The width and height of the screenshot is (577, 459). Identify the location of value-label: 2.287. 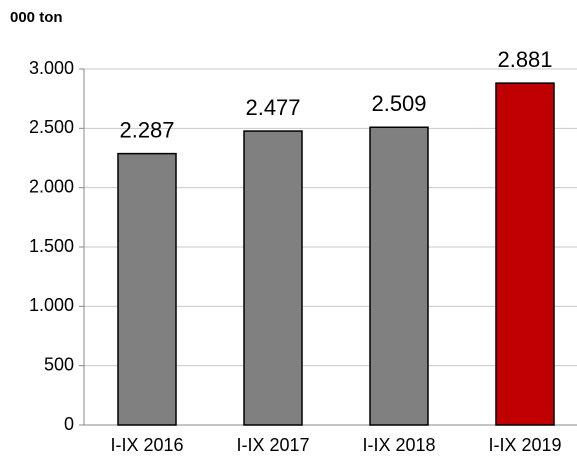
(146, 129).